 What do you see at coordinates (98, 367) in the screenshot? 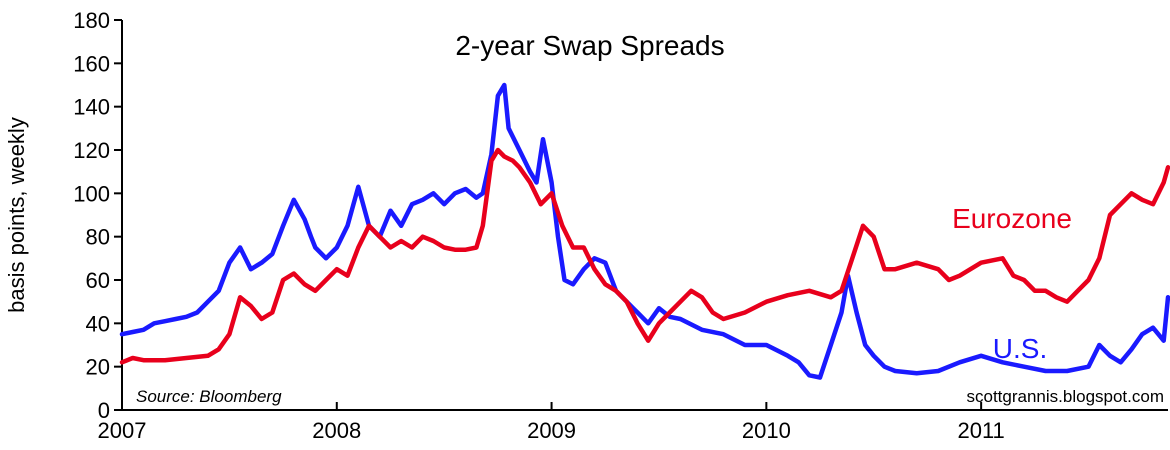
I see `y-tick-label: 20` at bounding box center [98, 367].